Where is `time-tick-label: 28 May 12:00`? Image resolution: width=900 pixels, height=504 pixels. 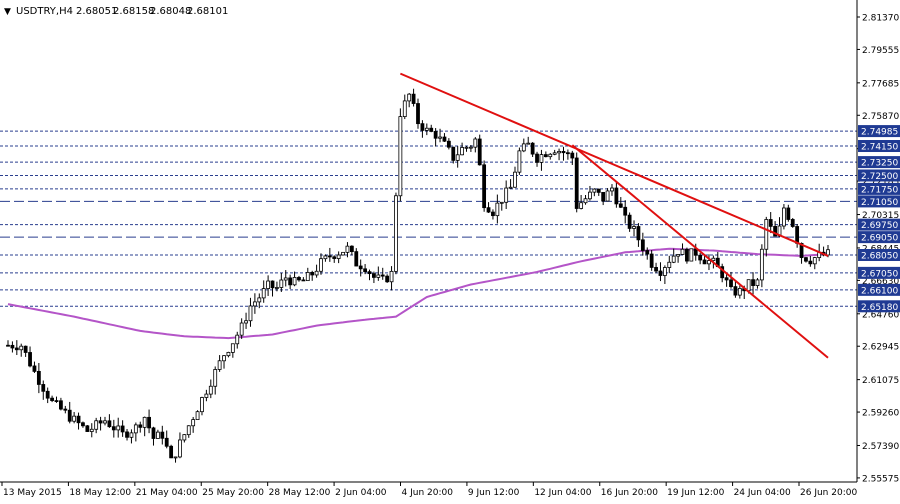 time-tick-label: 28 May 12:00 is located at coordinates (300, 493).